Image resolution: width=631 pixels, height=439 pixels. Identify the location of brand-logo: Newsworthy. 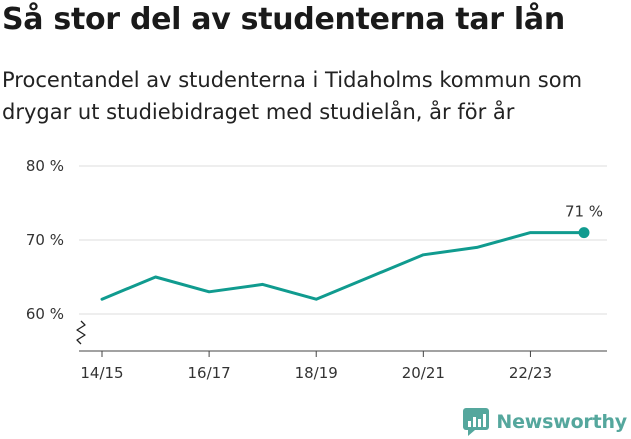
(545, 422).